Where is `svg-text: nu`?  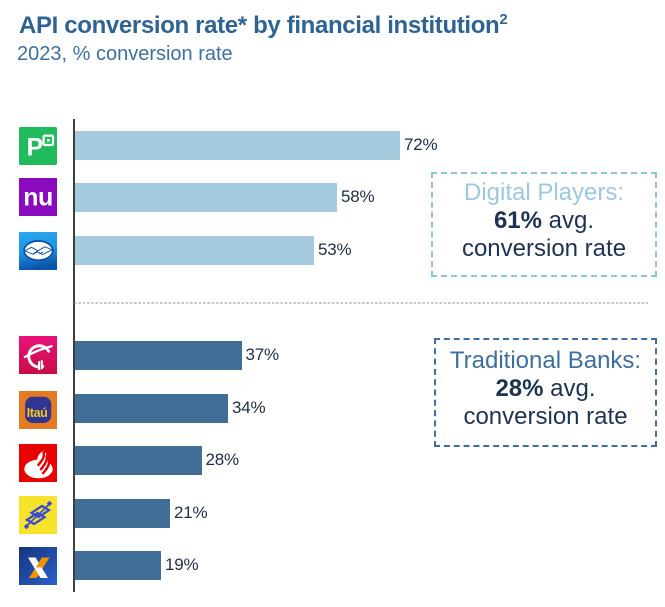 svg-text: nu is located at coordinates (38, 198).